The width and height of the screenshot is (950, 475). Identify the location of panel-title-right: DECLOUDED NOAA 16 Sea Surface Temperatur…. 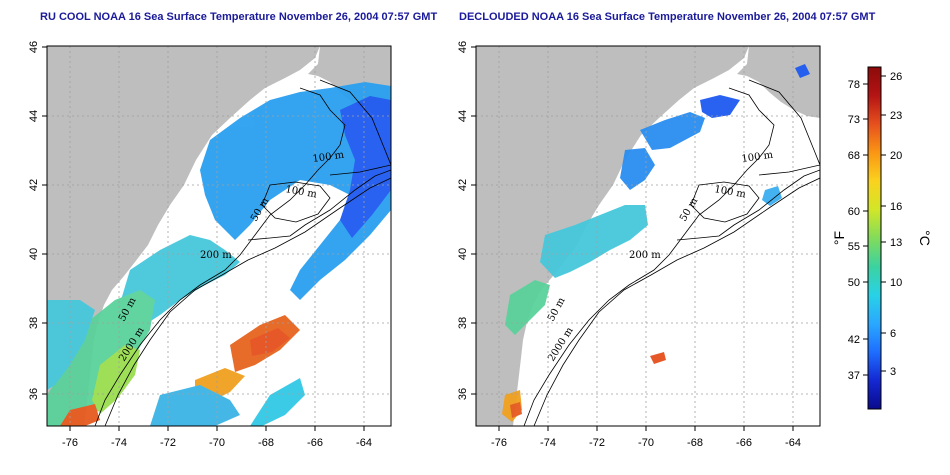
(667, 17).